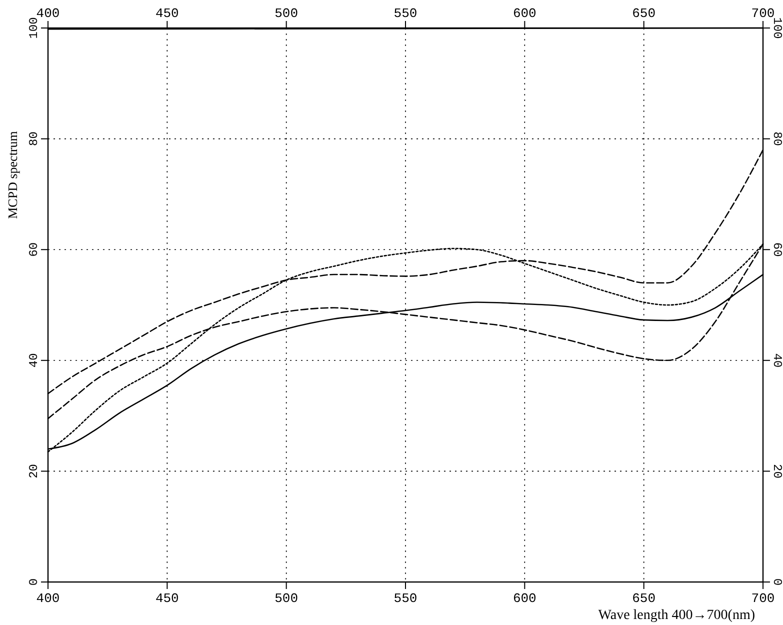 The height and width of the screenshot is (625, 783). Describe the element at coordinates (12, 175) in the screenshot. I see `y-axis-title: MCPD spectrum` at that location.